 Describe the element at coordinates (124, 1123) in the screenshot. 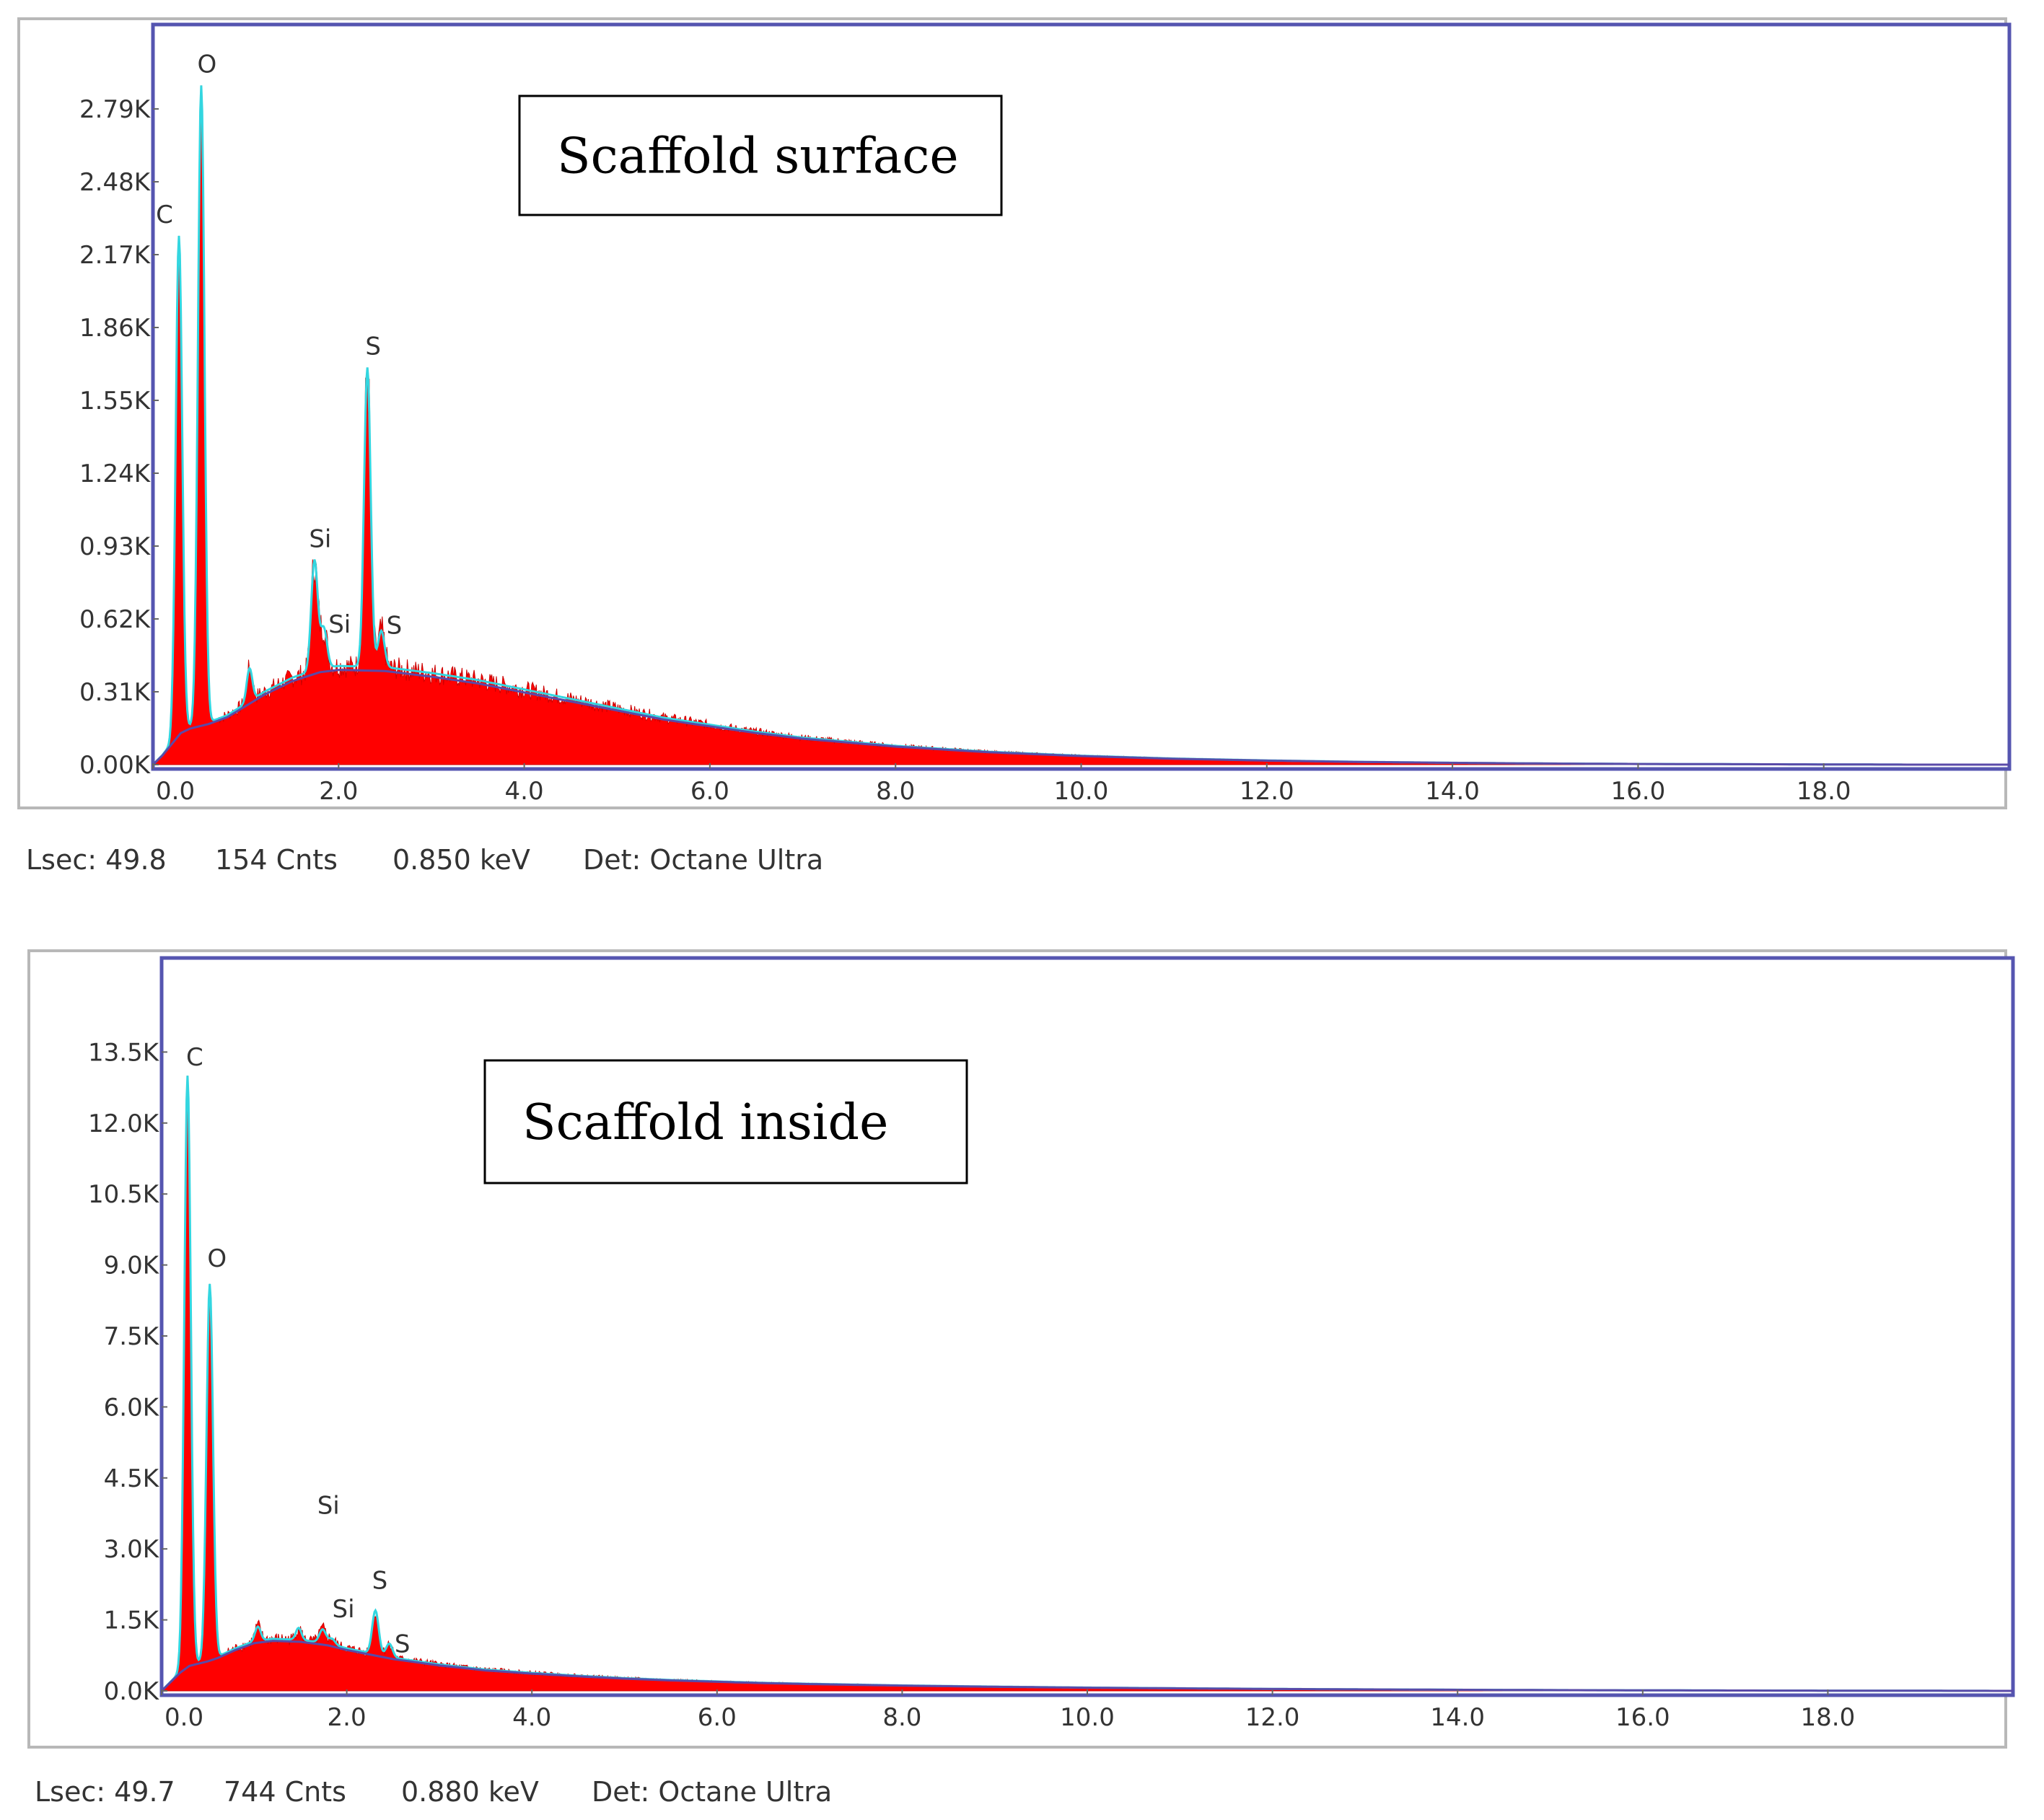

I see `y-tick-label: 12.0K` at that location.